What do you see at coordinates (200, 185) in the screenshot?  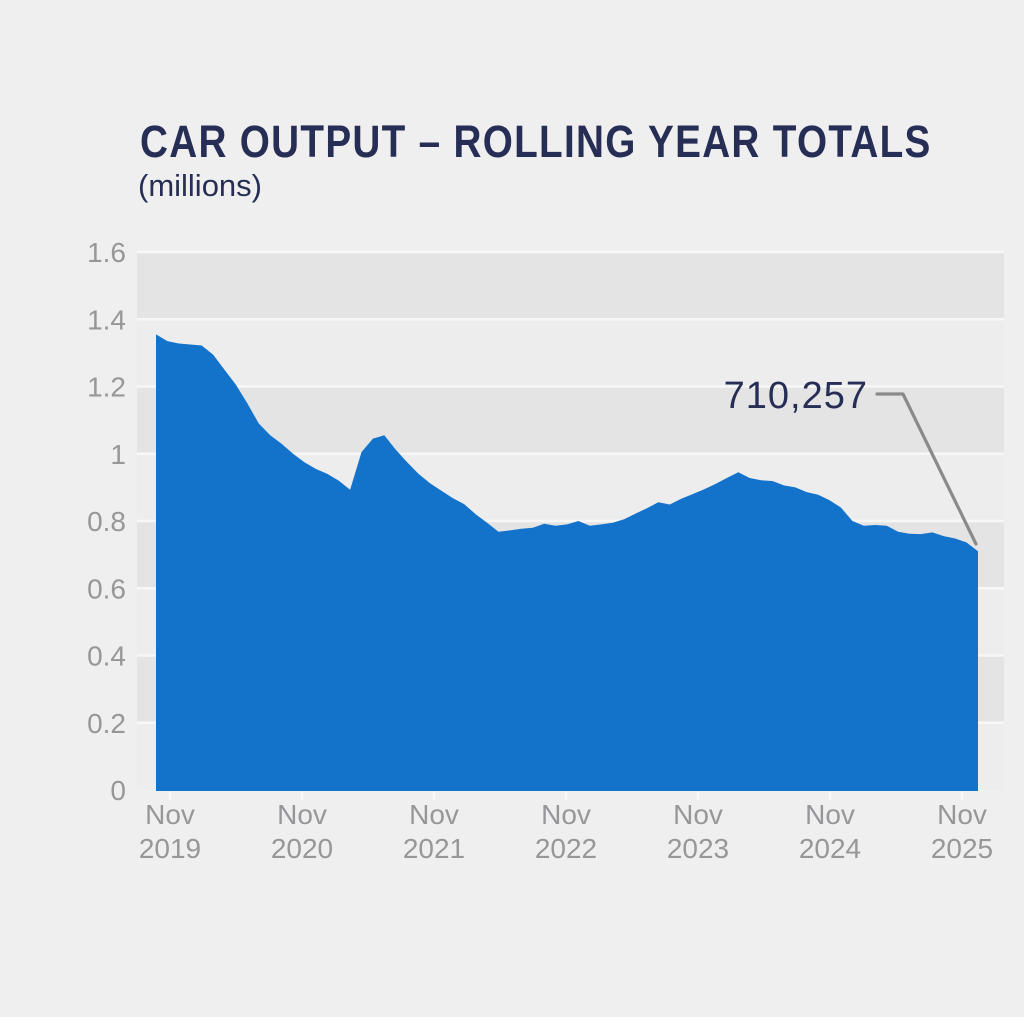 I see `chart-subtitle: (millions)` at bounding box center [200, 185].